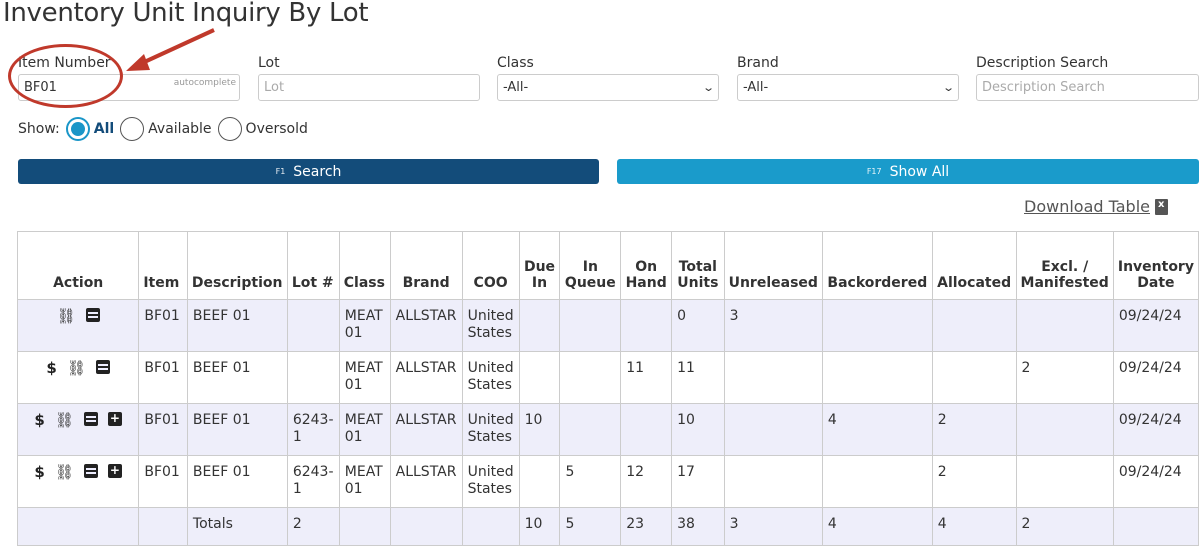  Describe the element at coordinates (1161, 206) in the screenshot. I see `excel-file-icon` at that location.